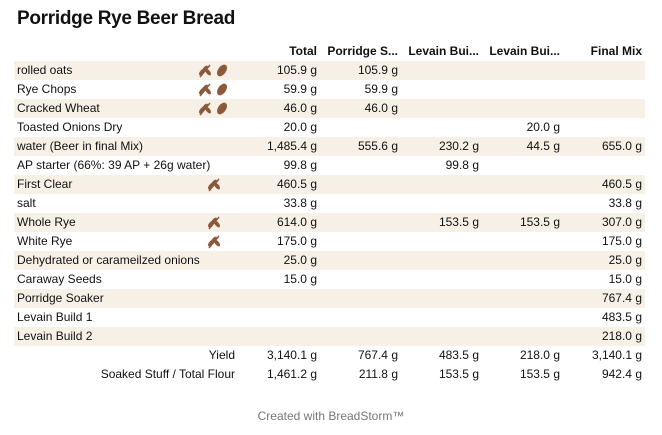 Image resolution: width=662 pixels, height=435 pixels. I want to click on amount-cell: 483.5 g, so click(621, 317).